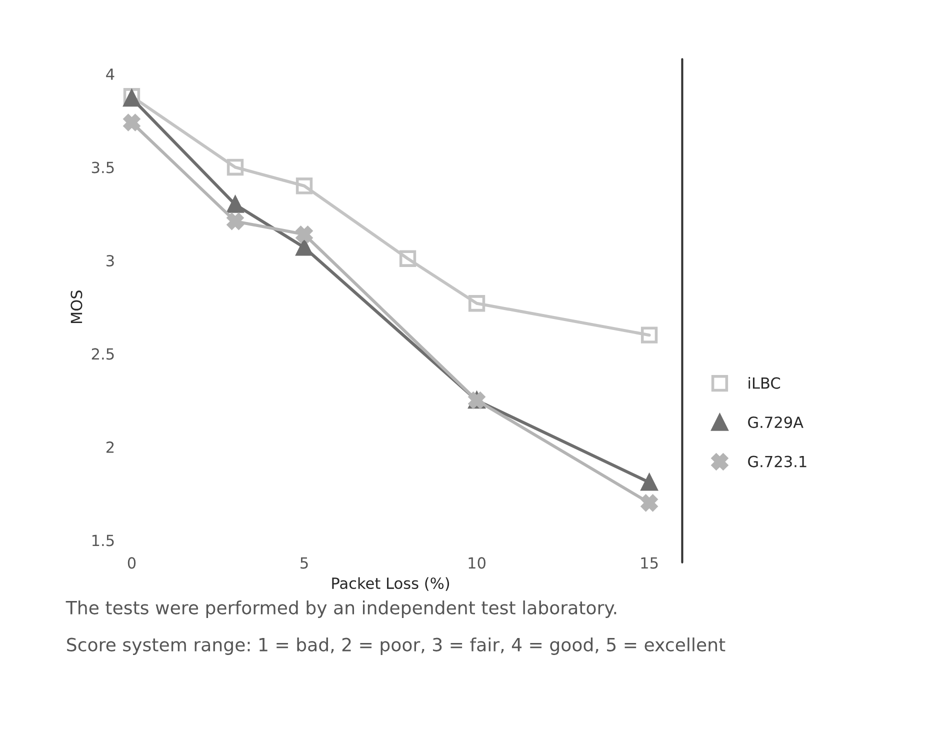  What do you see at coordinates (341, 609) in the screenshot?
I see `text: The tests were performed by an independent test laboratory.` at bounding box center [341, 609].